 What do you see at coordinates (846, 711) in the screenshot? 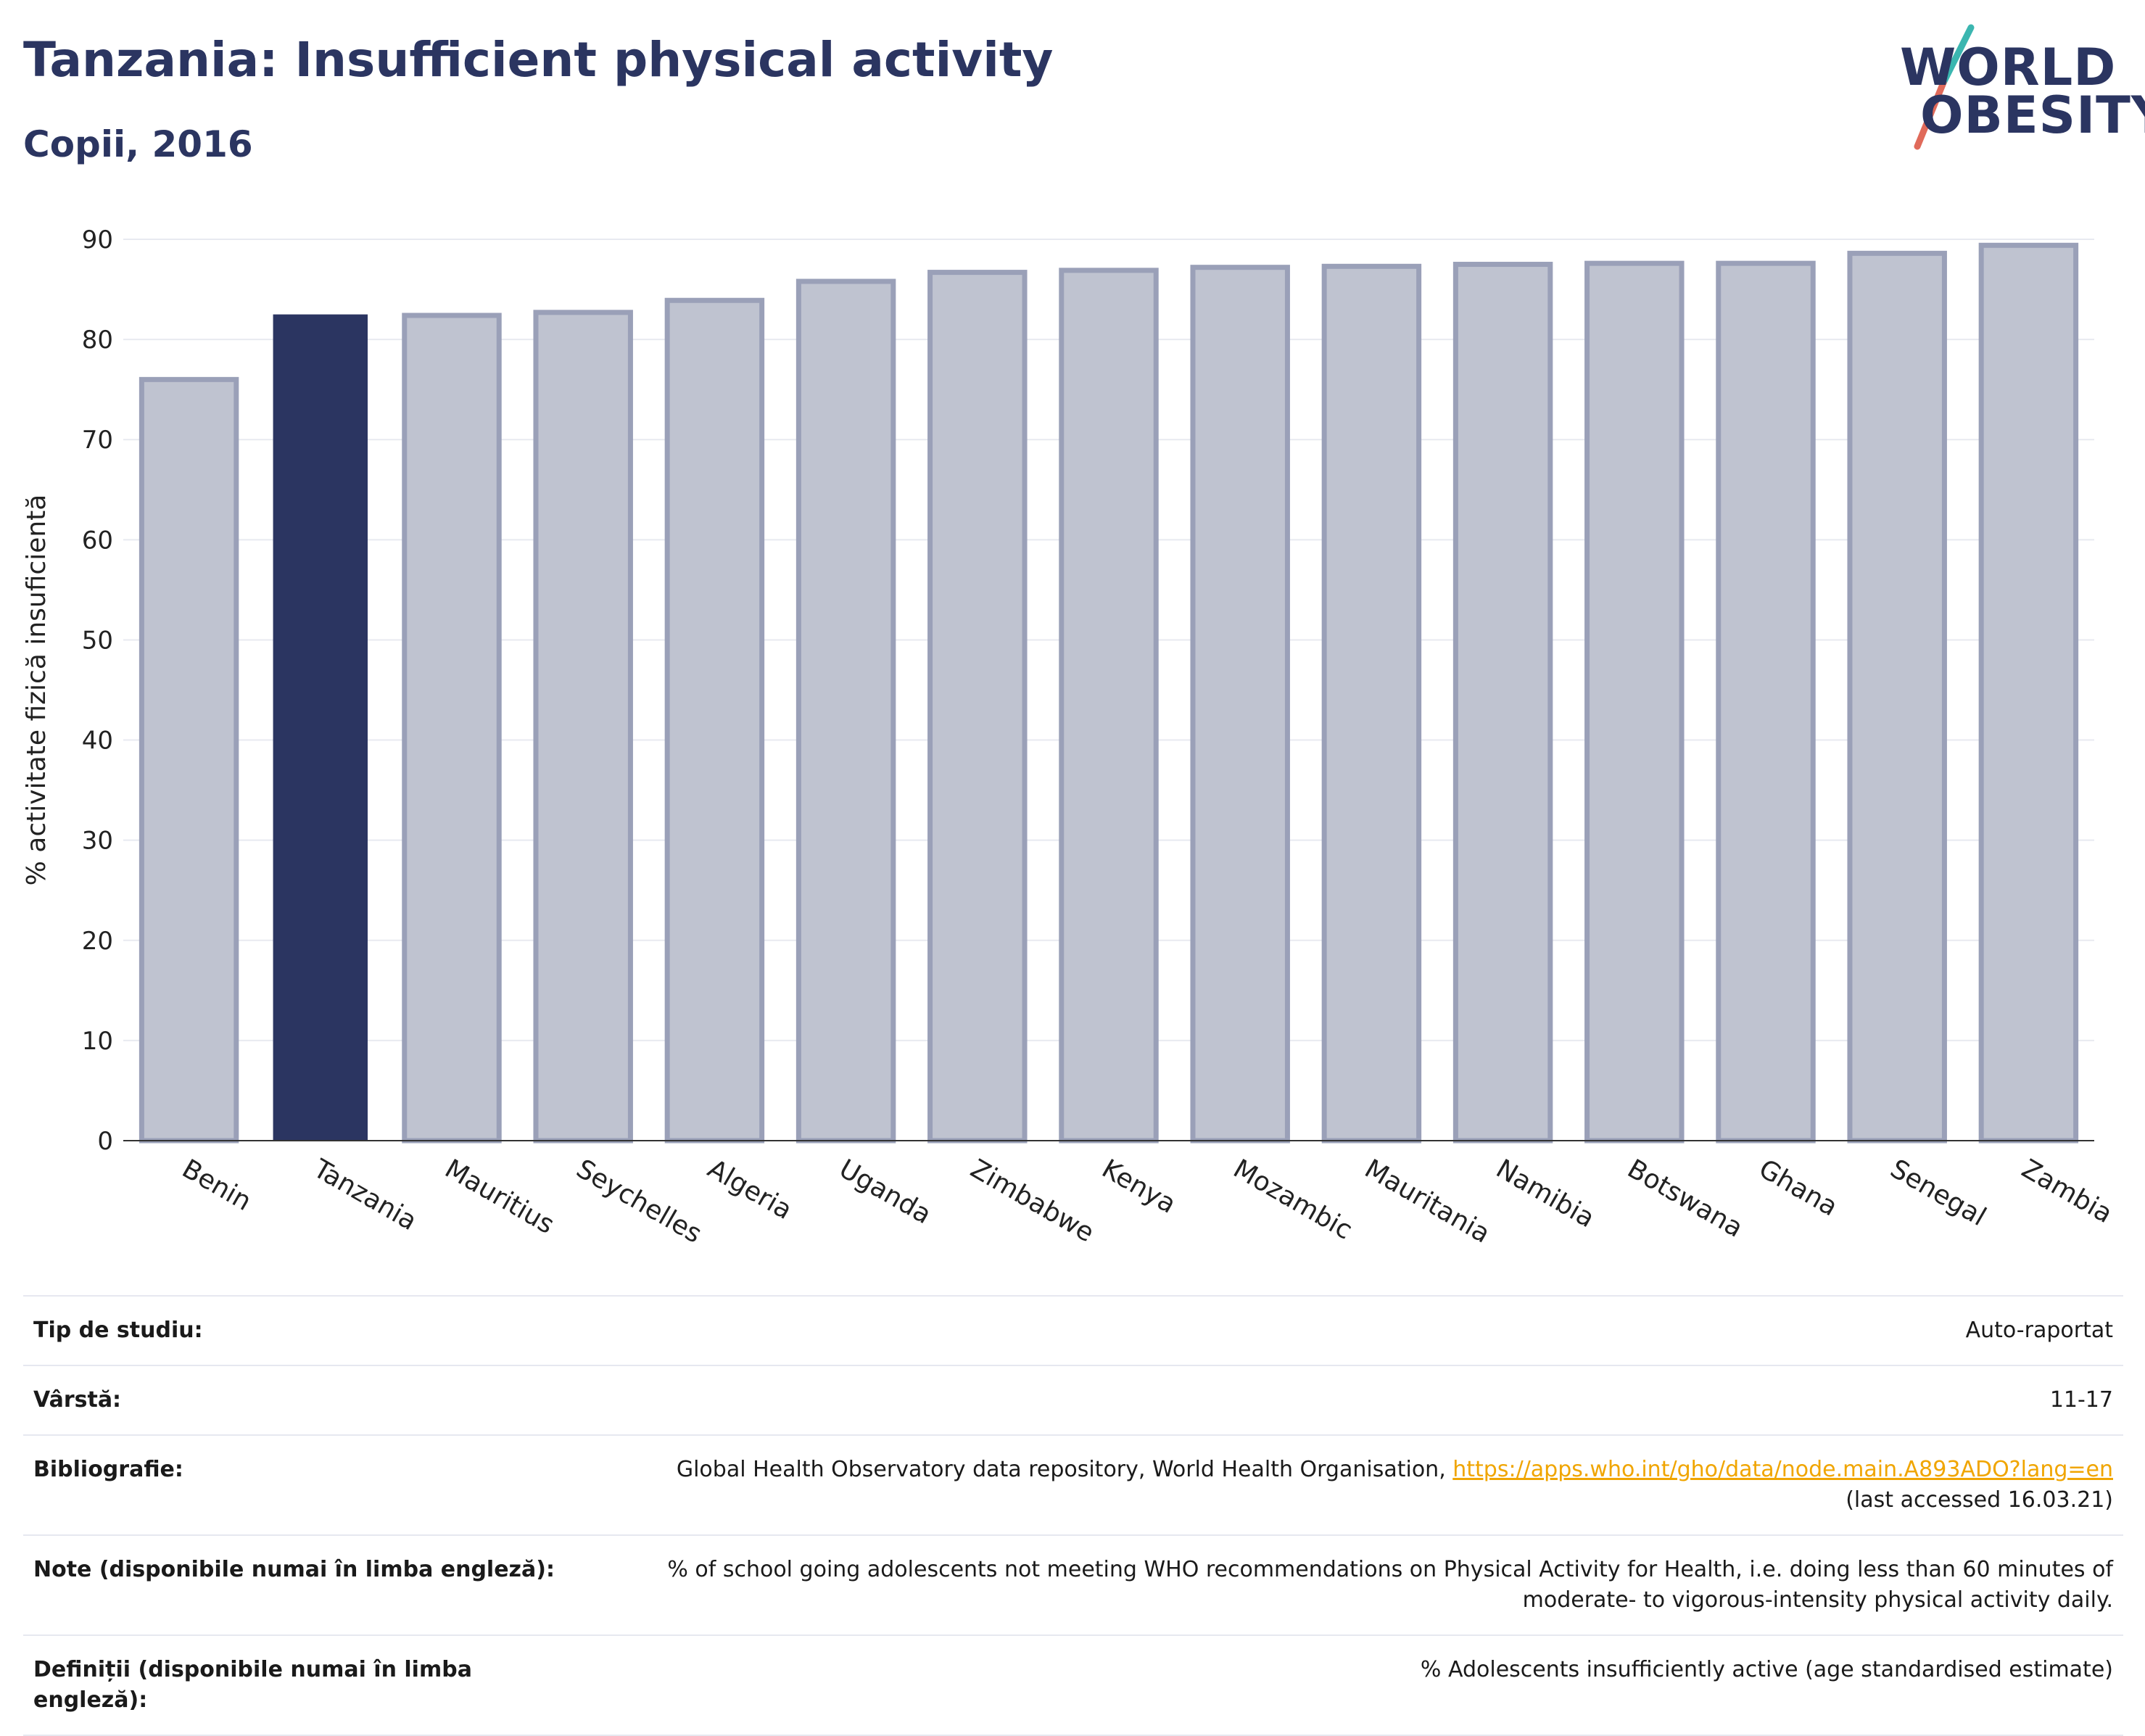
I see `bar-uganda` at bounding box center [846, 711].